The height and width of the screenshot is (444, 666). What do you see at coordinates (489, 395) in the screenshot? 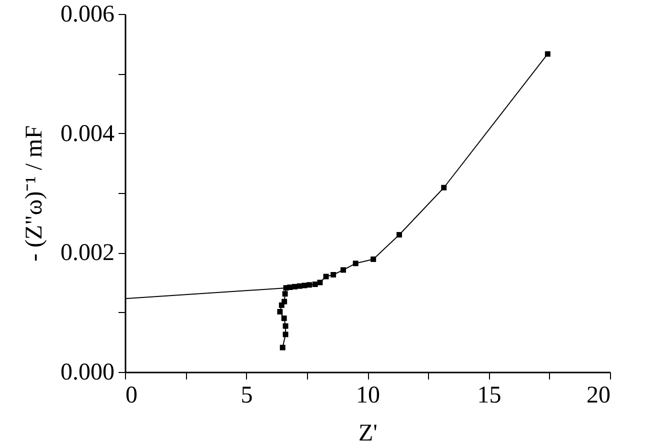
I see `x-tick-label: 15` at bounding box center [489, 395].